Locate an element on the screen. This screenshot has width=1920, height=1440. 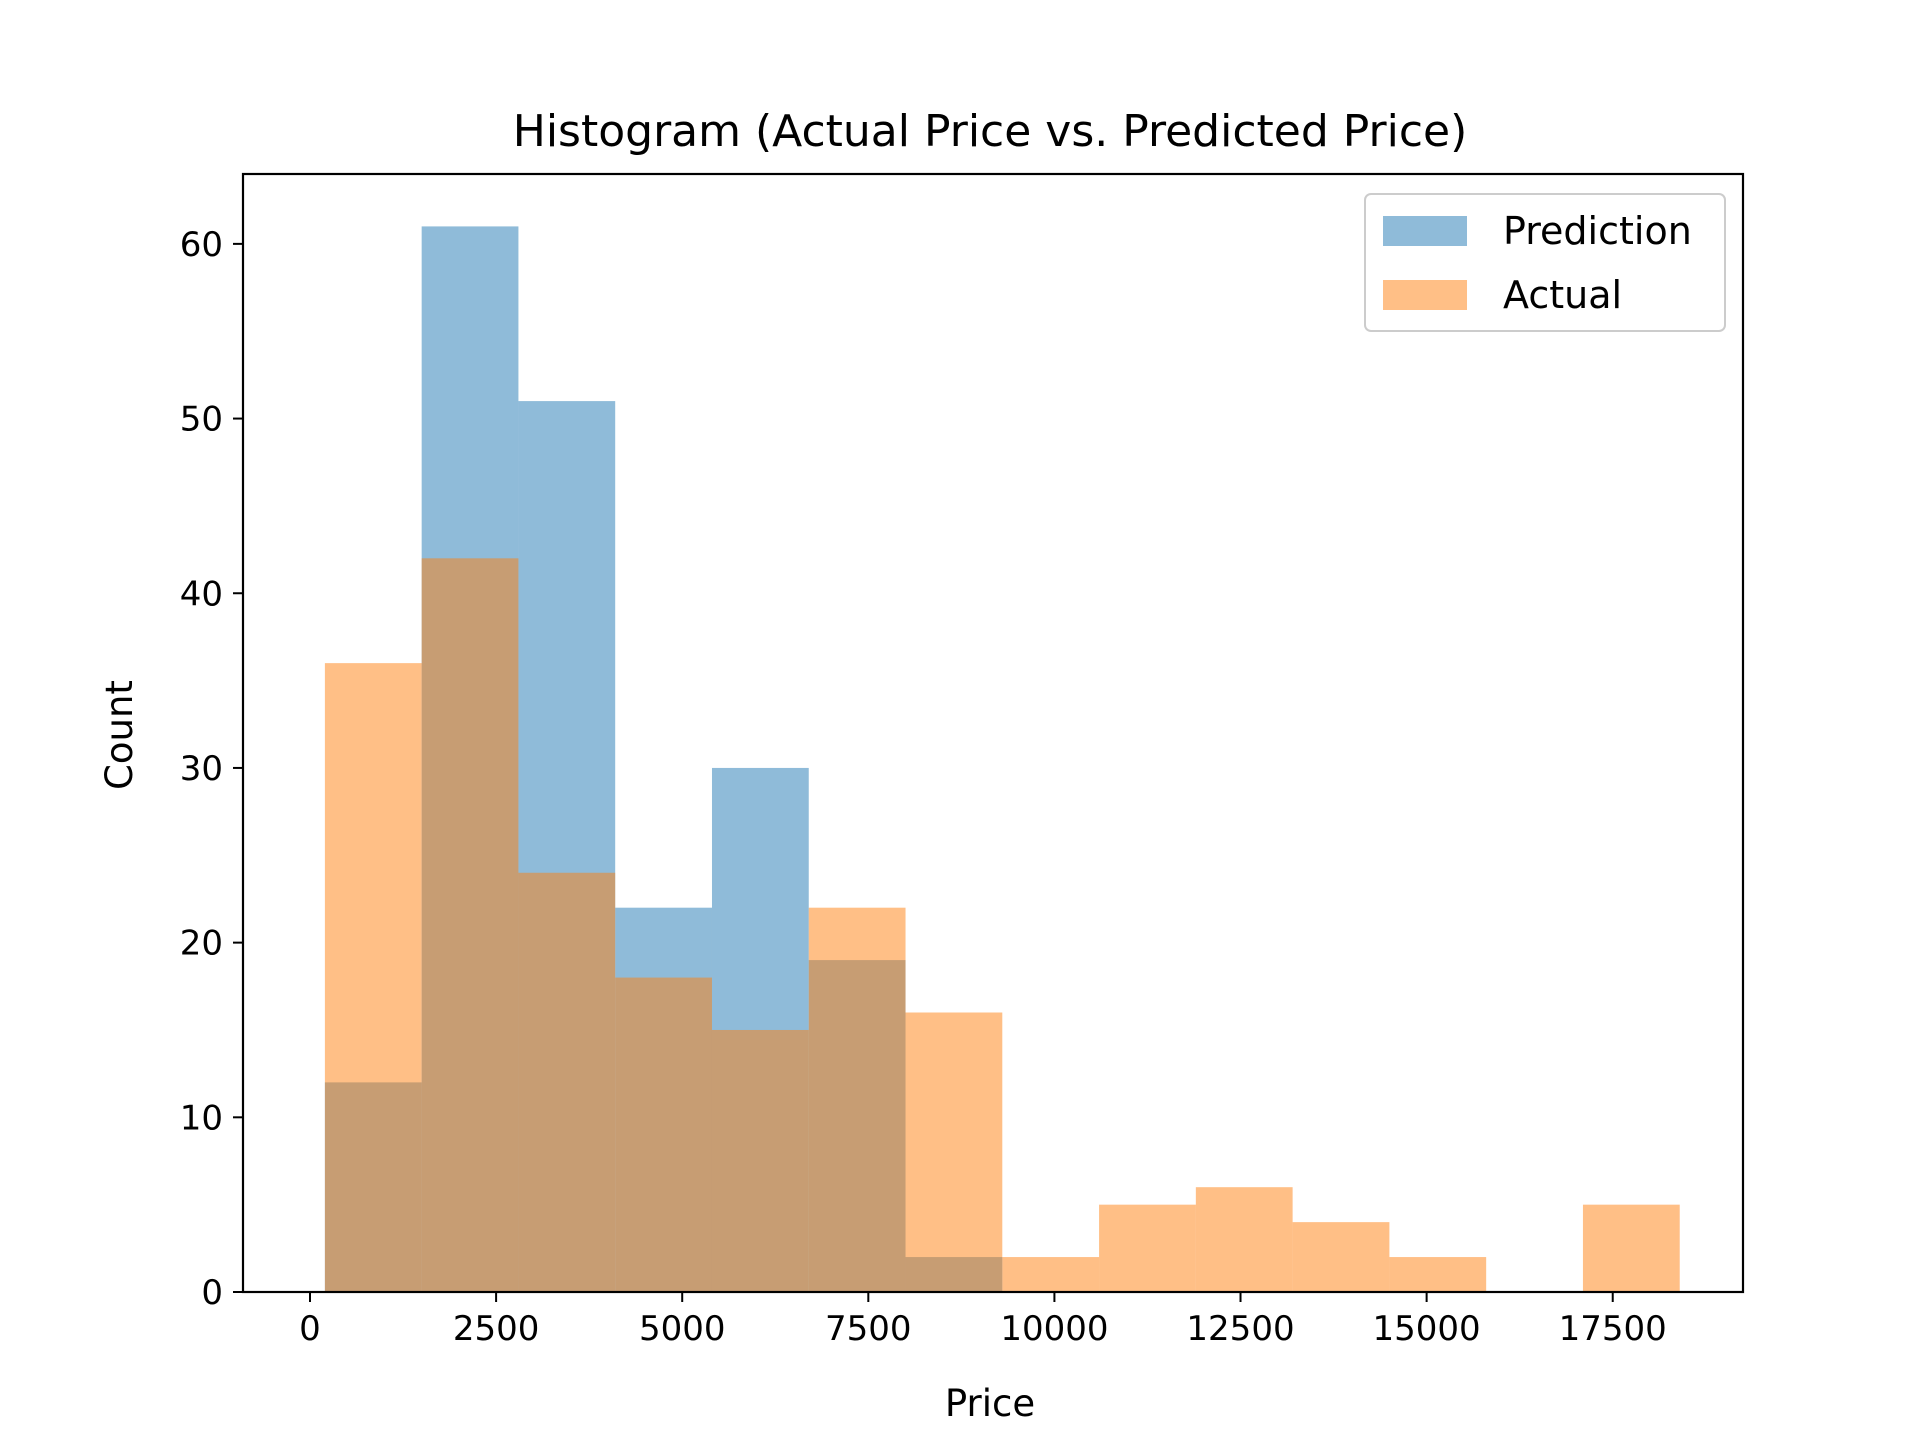
y-tick-label: 60 is located at coordinates (201, 245).